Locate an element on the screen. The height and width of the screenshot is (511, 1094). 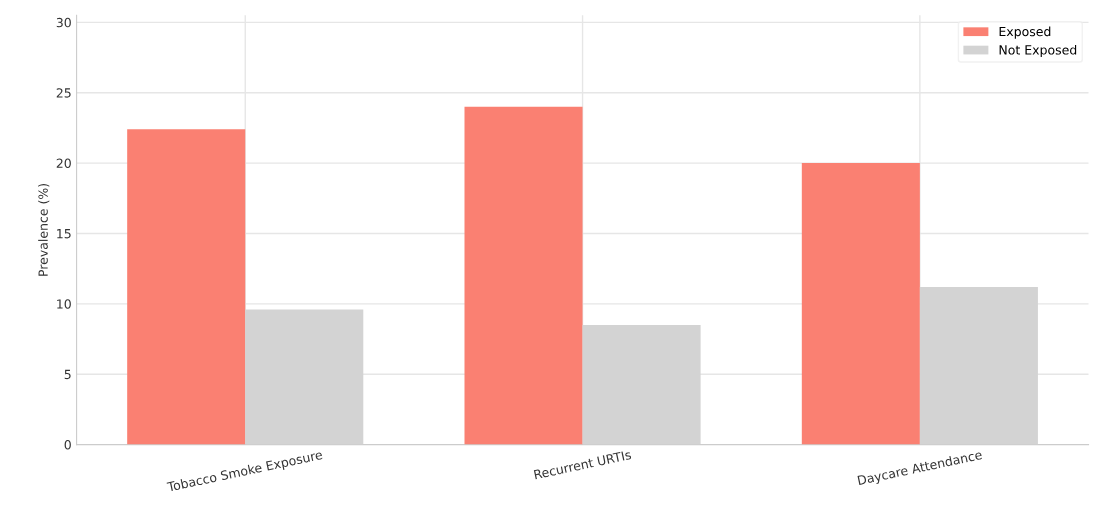
y-axis-title: Prevalence (%) is located at coordinates (44, 229).